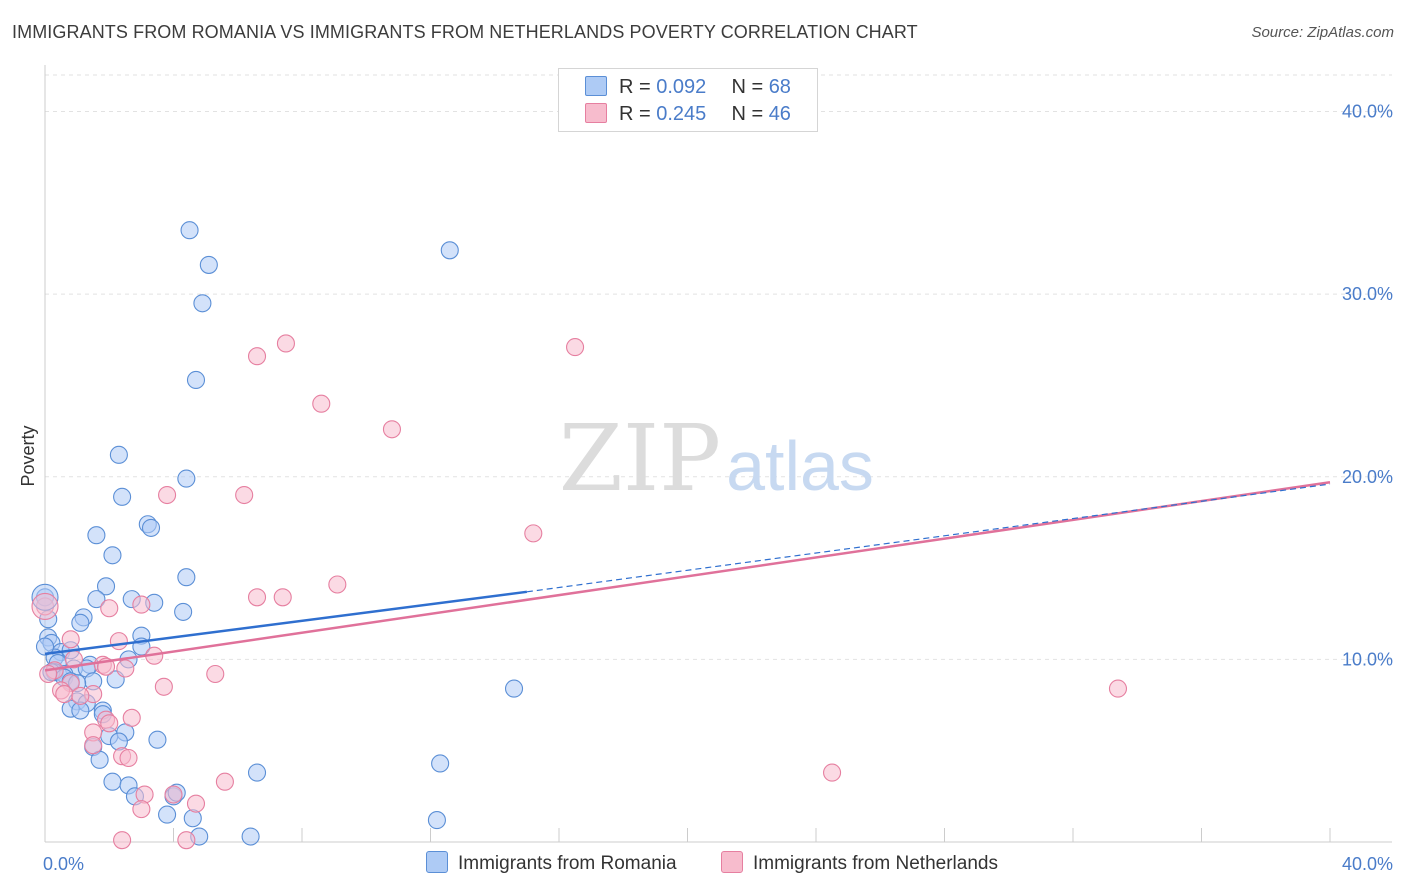  I want to click on bottom-legend-romania: Immigrants from Romania, so click(551, 863).